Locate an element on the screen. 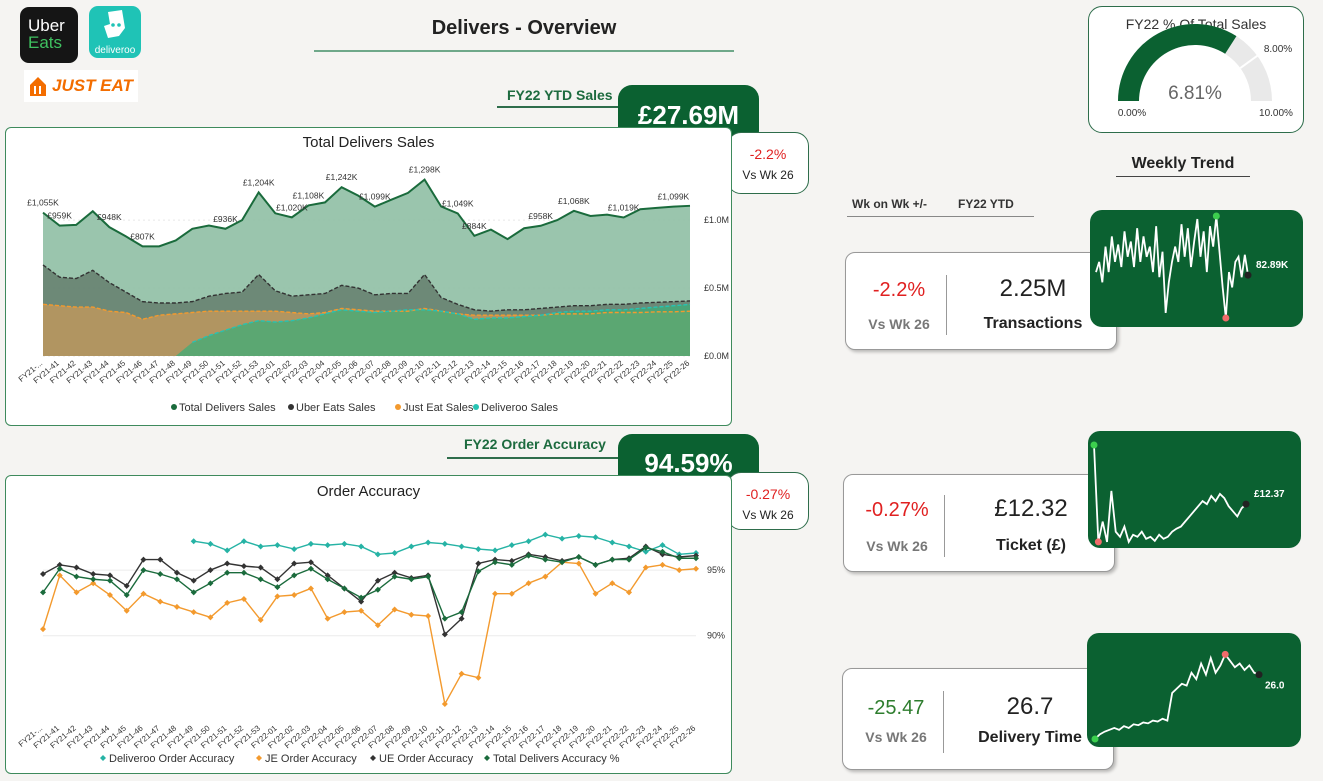  transactions-card: -2.2% Vs Wk 26 2.25M Transactions is located at coordinates (981, 301).